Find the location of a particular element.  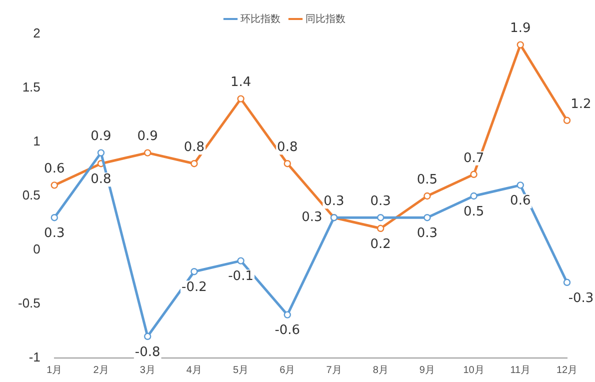

data-label: 1.4 is located at coordinates (241, 82).